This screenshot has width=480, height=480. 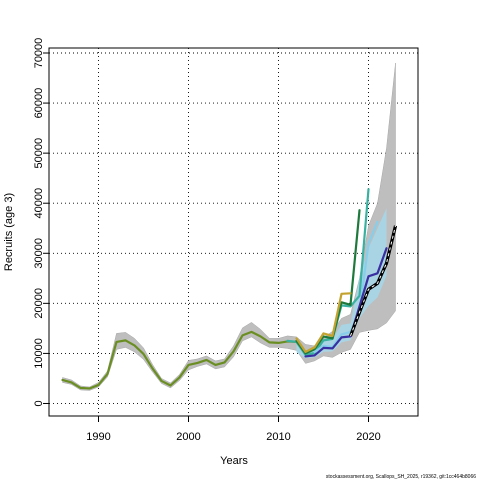 What do you see at coordinates (278, 437) in the screenshot?
I see `x-tick-label: 2010` at bounding box center [278, 437].